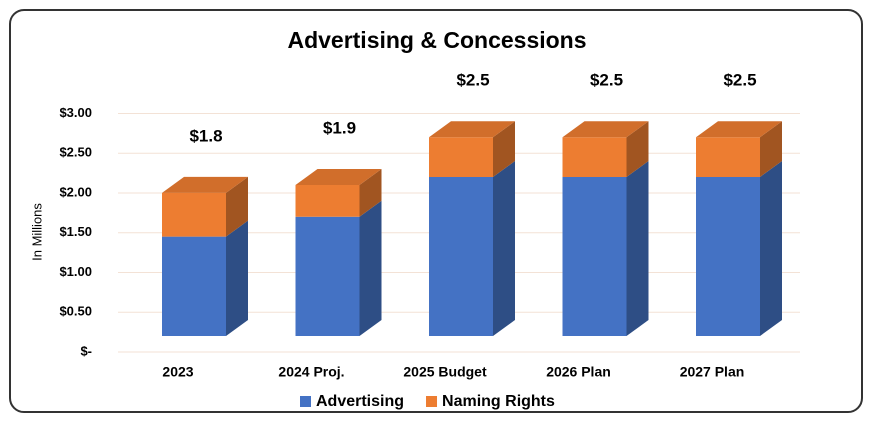  Describe the element at coordinates (311, 372) in the screenshot. I see `x-tick-label: 2024 Proj.` at that location.